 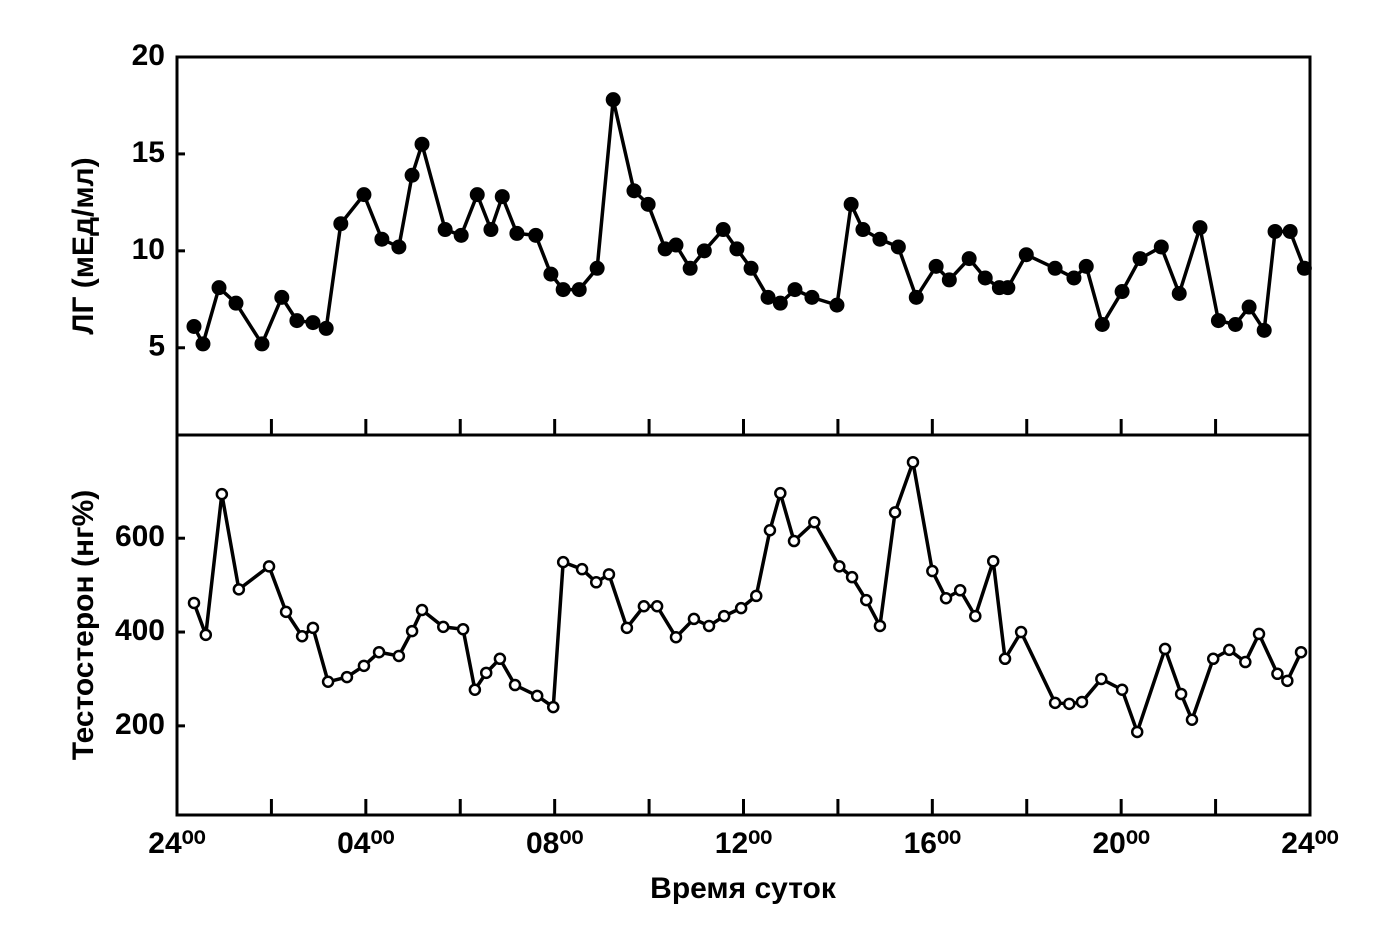 What do you see at coordinates (148, 249) in the screenshot?
I see `y-tick-label: 10` at bounding box center [148, 249].